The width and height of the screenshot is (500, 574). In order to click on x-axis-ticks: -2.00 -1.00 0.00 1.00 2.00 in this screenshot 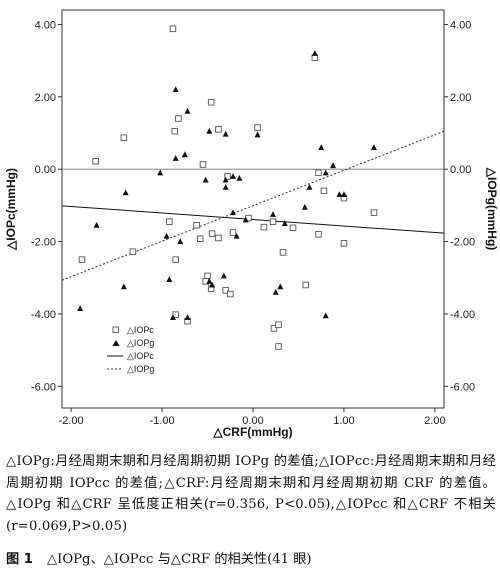, I will do `click(252, 417)`.